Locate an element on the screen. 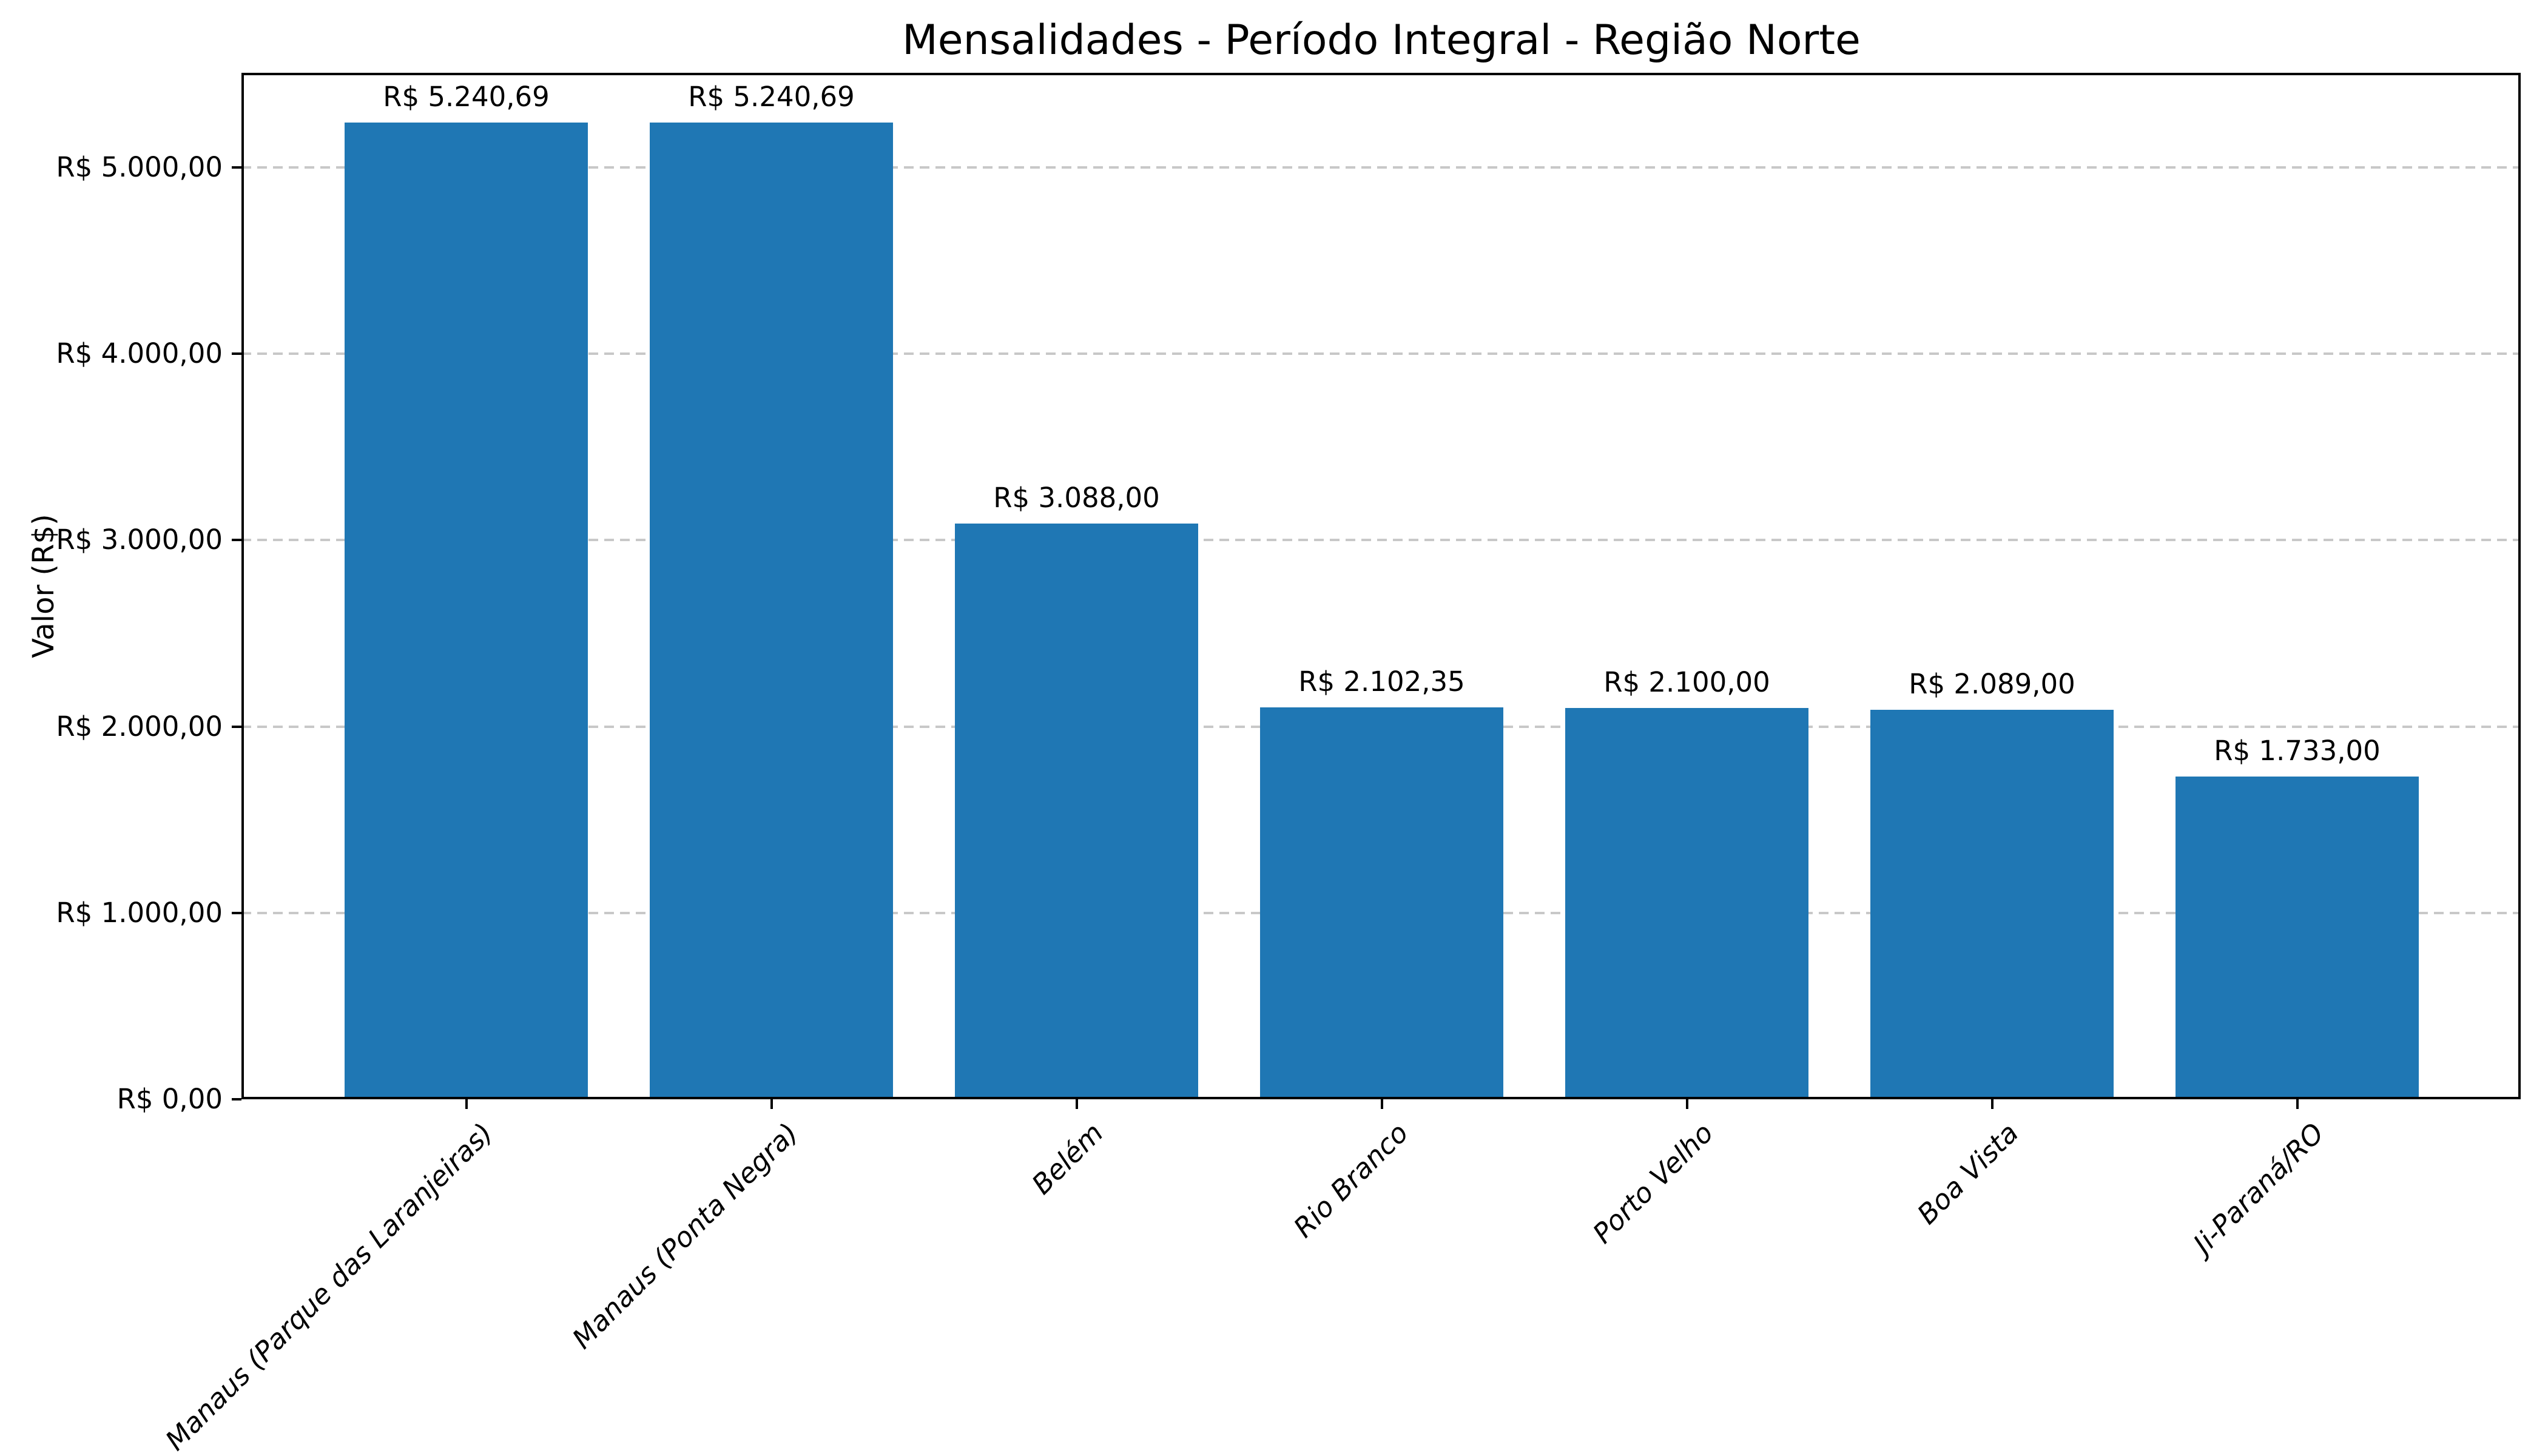  bar-value-label: R$ 2.100,00 is located at coordinates (1686, 682).